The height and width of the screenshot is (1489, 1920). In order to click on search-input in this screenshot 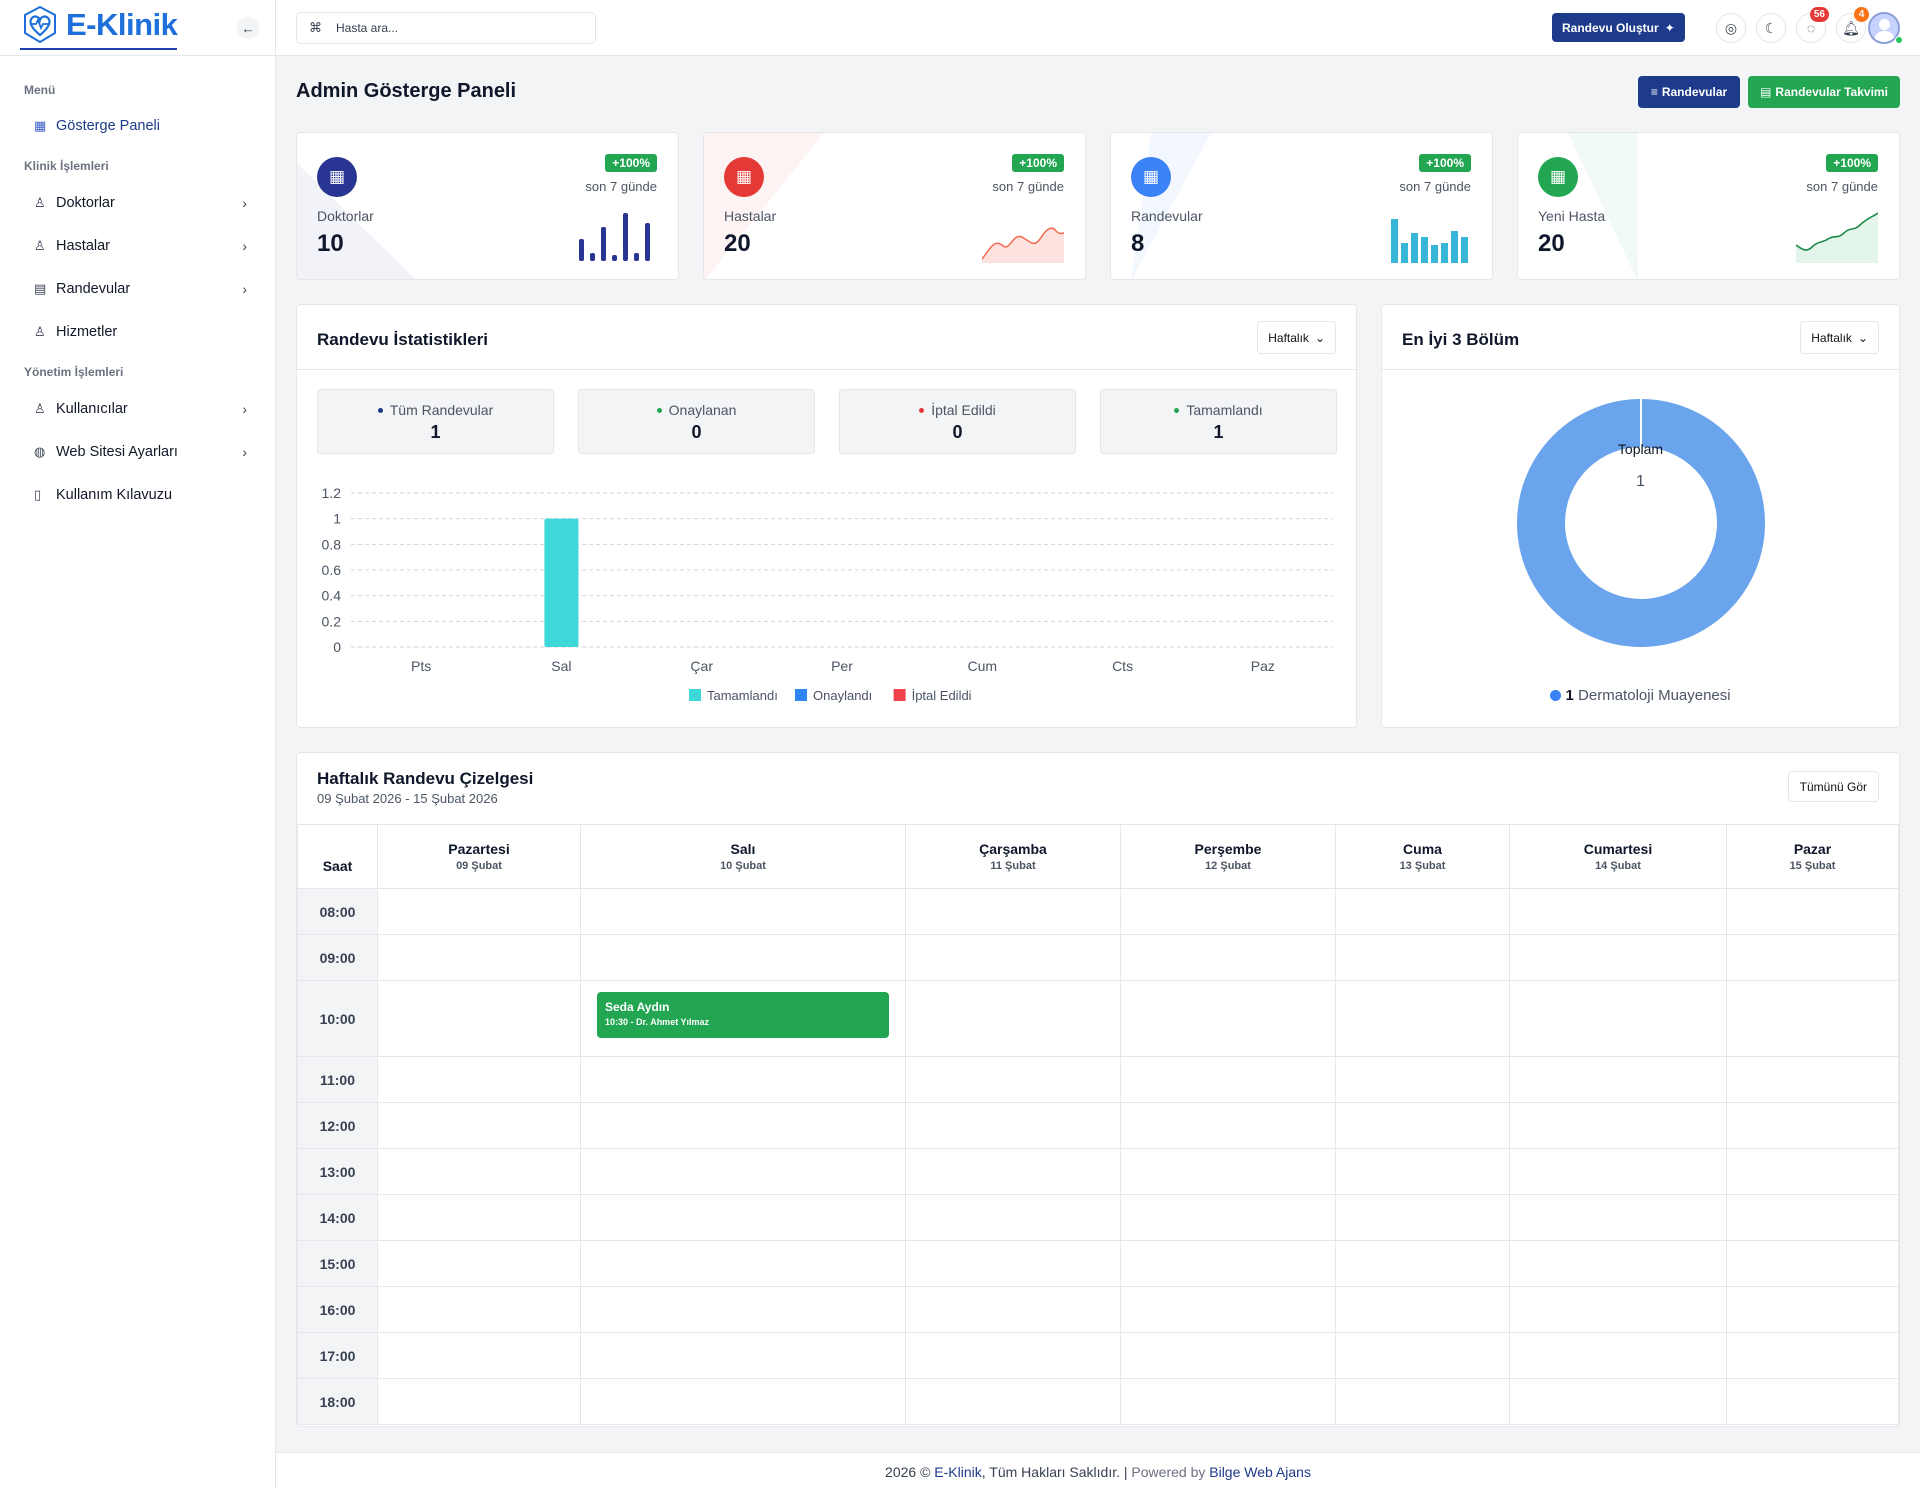, I will do `click(446, 28)`.